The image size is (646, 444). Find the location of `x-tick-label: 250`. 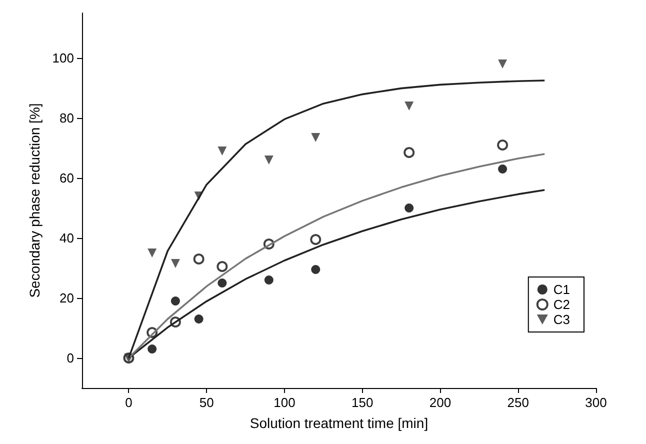

x-tick-label: 250 is located at coordinates (518, 402).